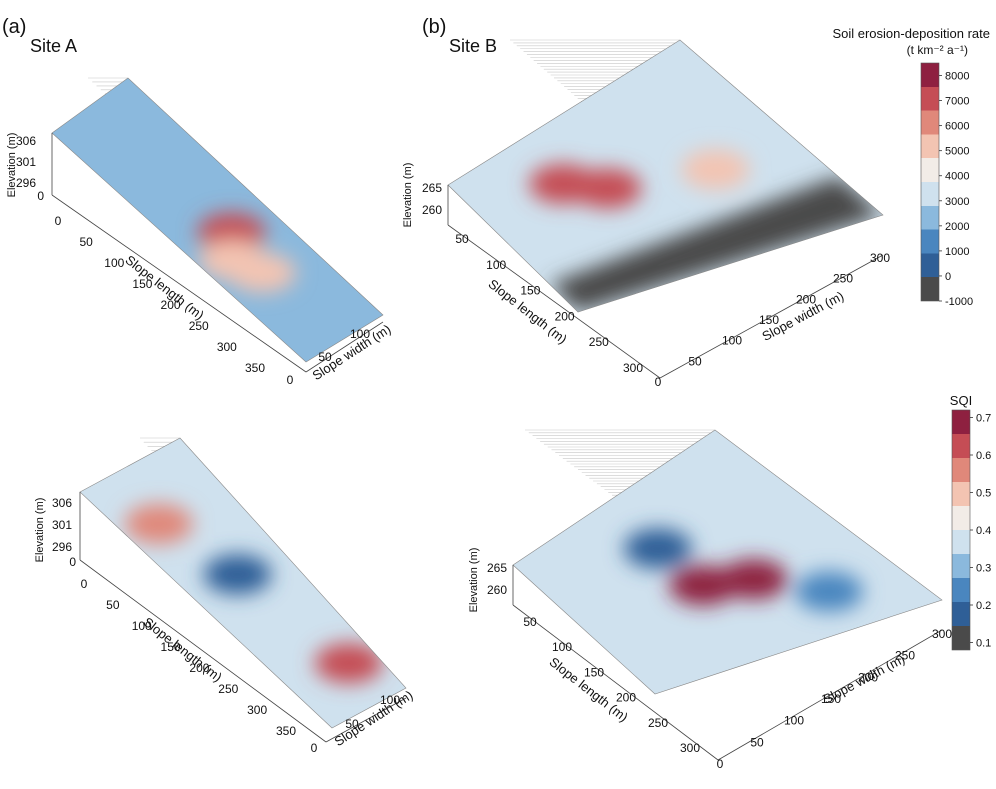  I want to click on z-tick: 306, so click(62, 503).